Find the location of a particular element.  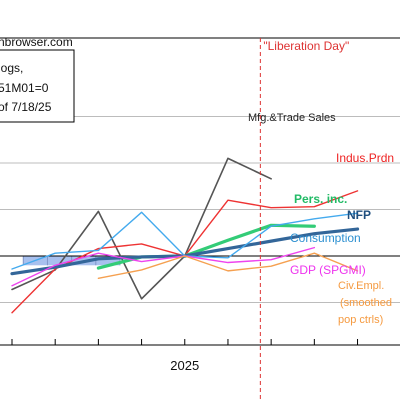

series-label-0: Mfg.&Trade Sales is located at coordinates (292, 118).